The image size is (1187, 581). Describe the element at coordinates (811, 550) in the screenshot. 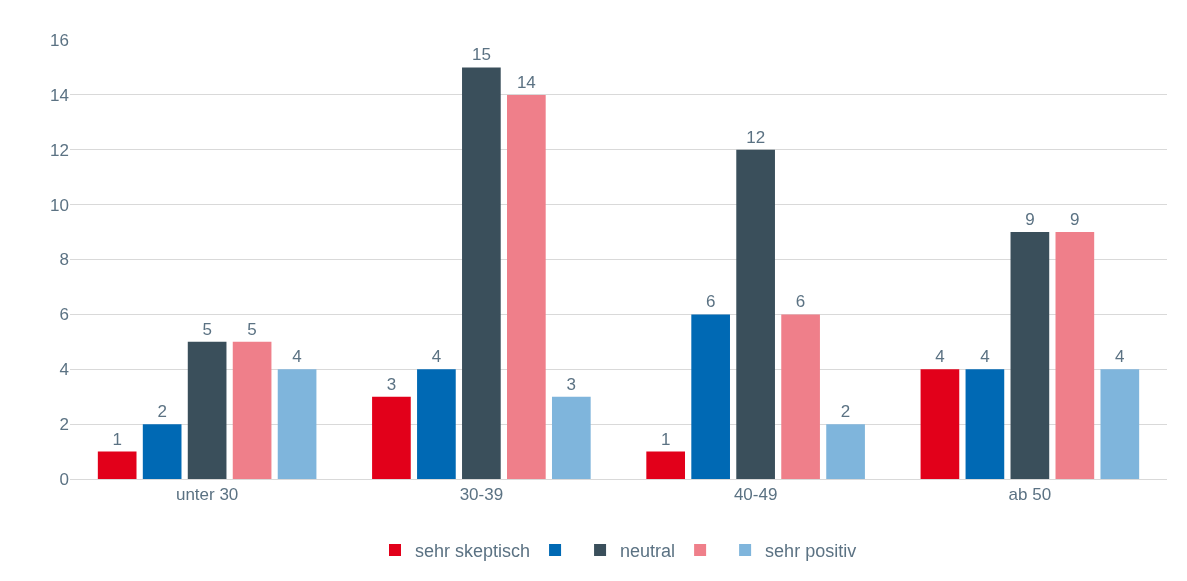

I see `legend-label: sehr positiv` at that location.